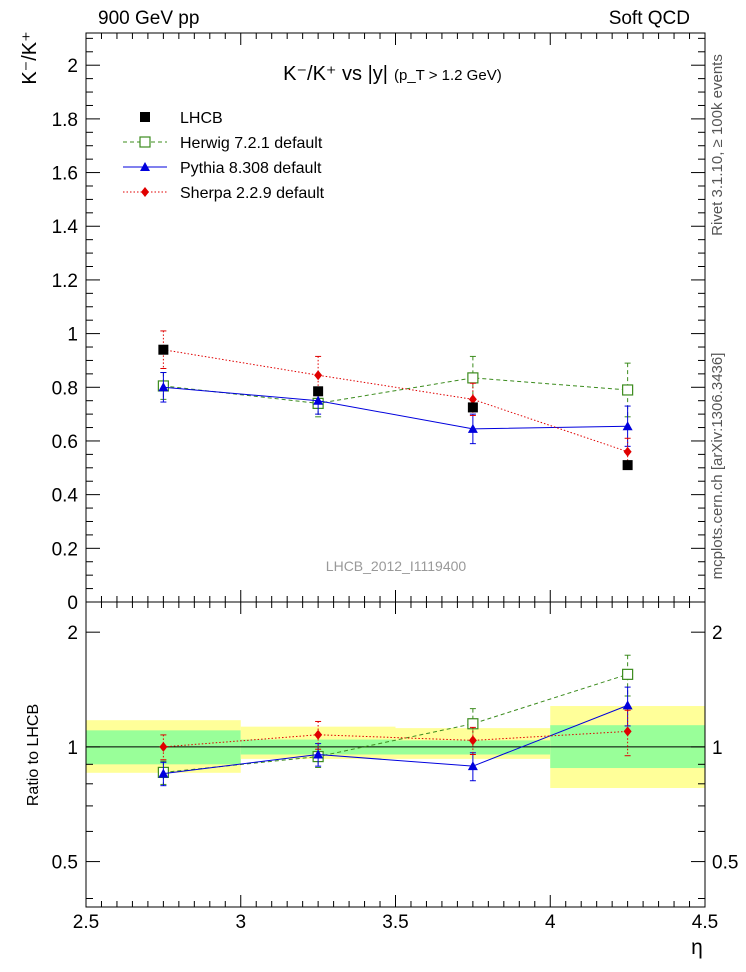  What do you see at coordinates (252, 193) in the screenshot?
I see `legend-label: Sherpa 2.2.9 default` at bounding box center [252, 193].